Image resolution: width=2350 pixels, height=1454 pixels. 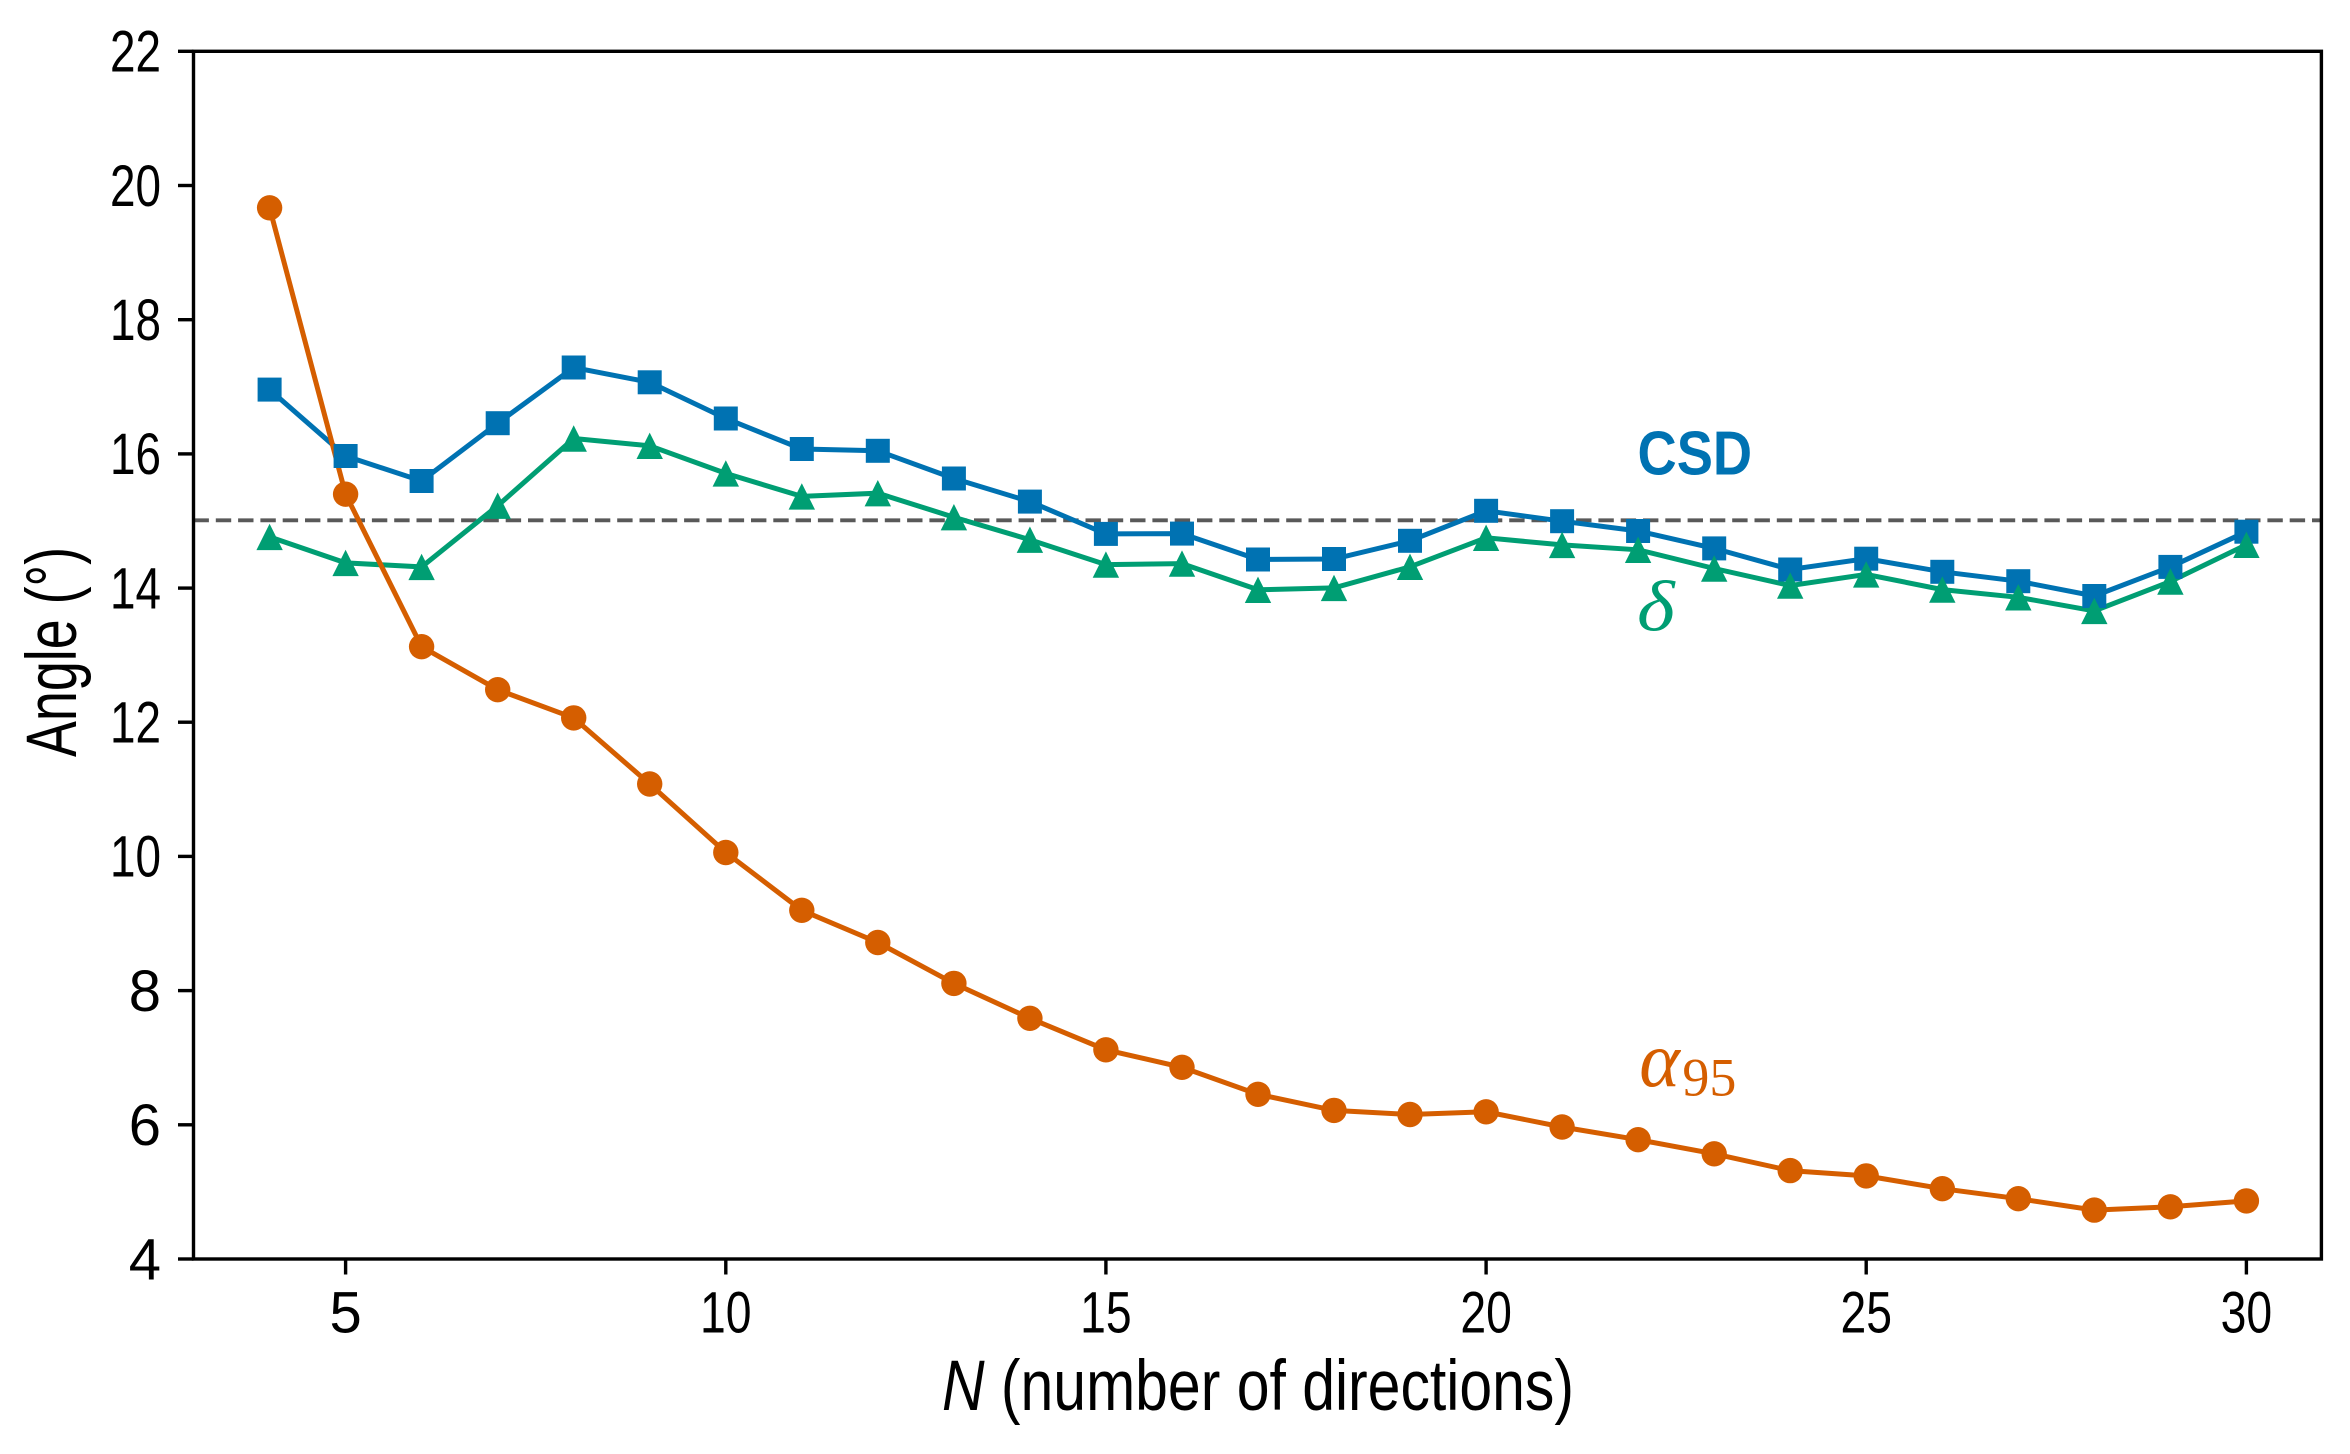 I want to click on svg-text: 16, so click(x=135, y=454).